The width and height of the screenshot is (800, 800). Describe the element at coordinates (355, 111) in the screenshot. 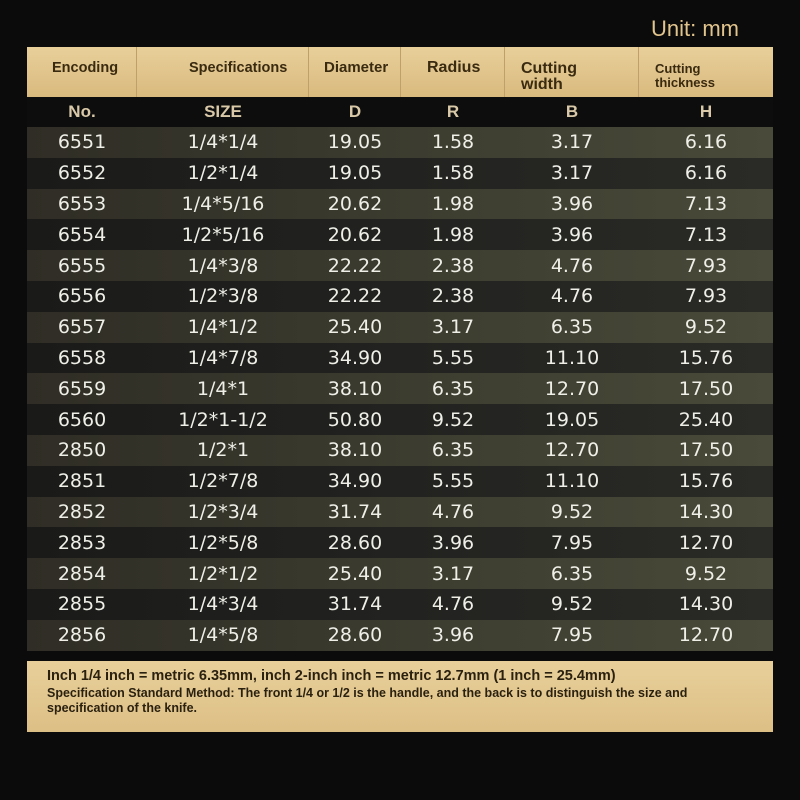

I see `subheader-d: D` at that location.